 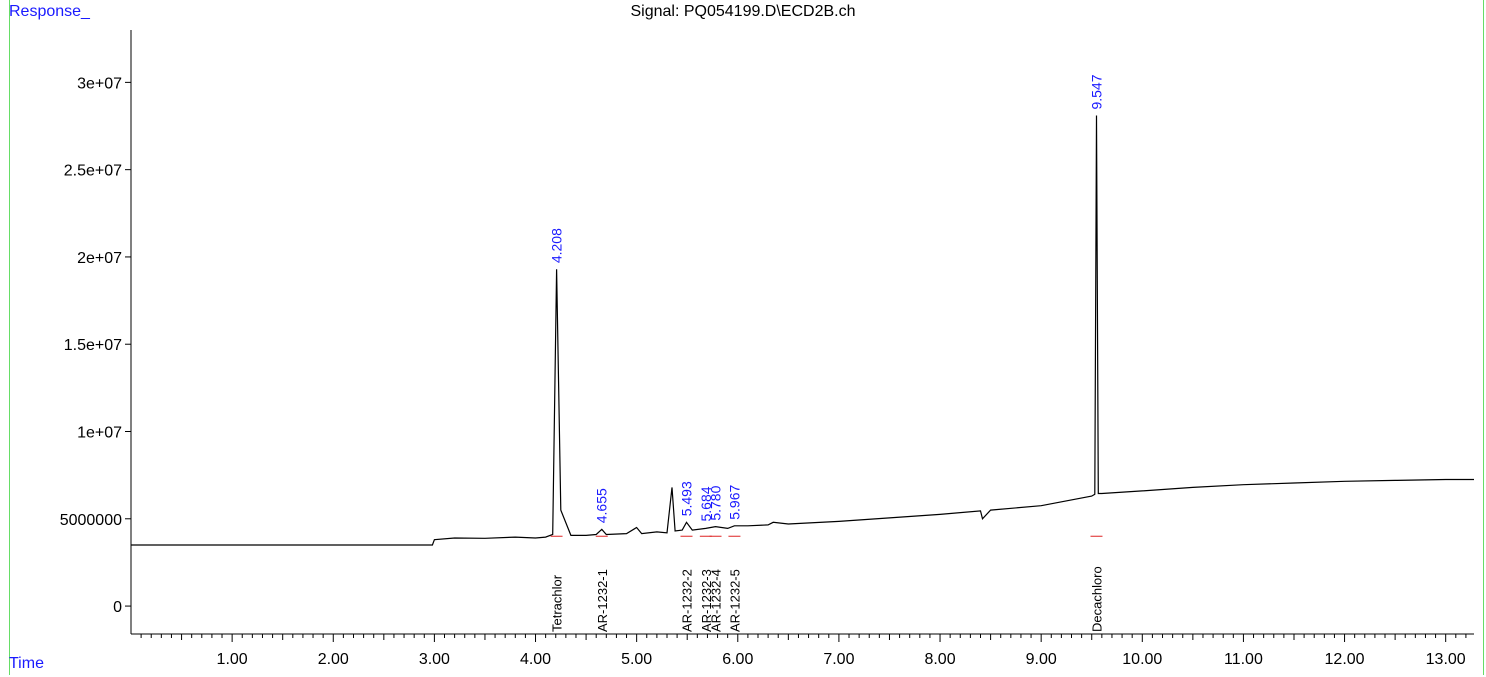 I want to click on peak-retention-label: 9.547, so click(x=1096, y=91).